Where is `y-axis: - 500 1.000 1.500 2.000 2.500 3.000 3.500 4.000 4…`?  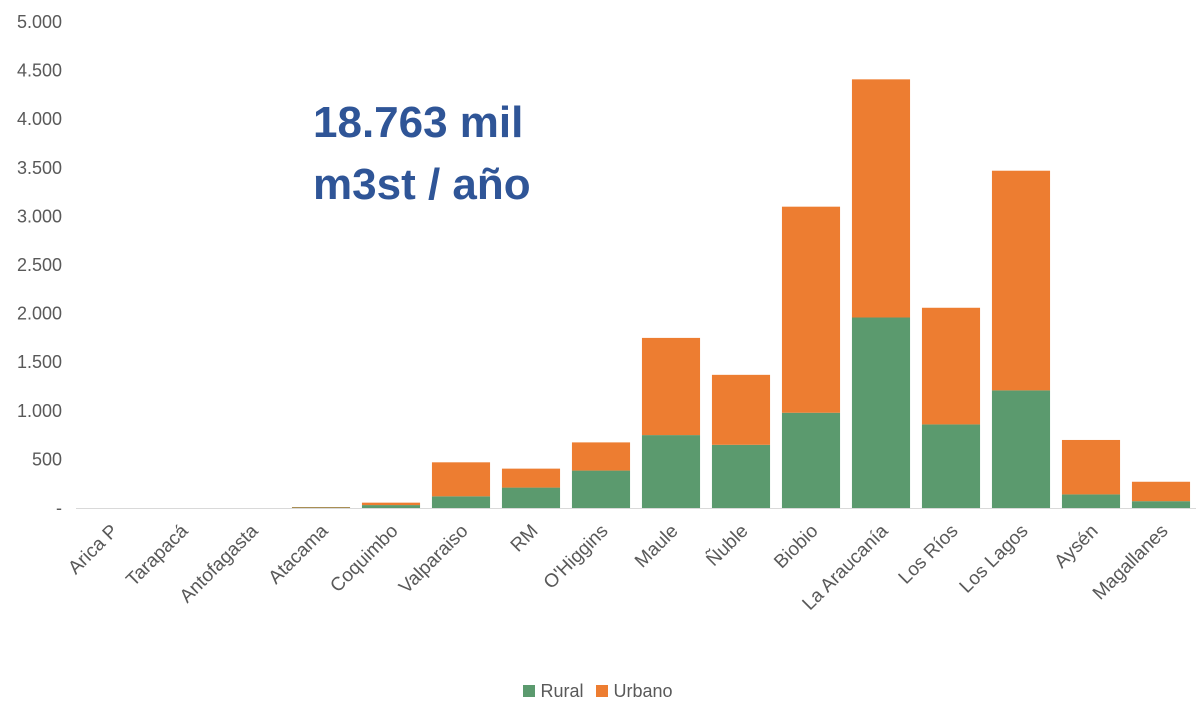 y-axis: - 500 1.000 1.500 2.000 2.500 3.000 3.500 4.000 4… is located at coordinates (39, 265).